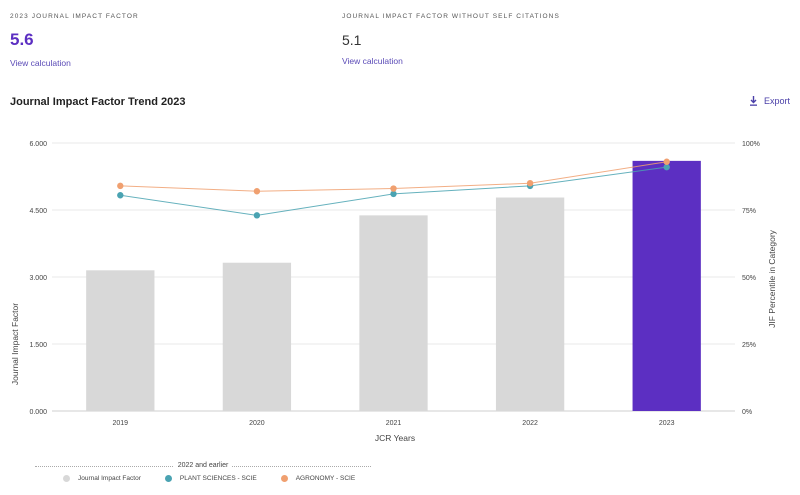  I want to click on y-right-tick-label: 25%, so click(749, 345).